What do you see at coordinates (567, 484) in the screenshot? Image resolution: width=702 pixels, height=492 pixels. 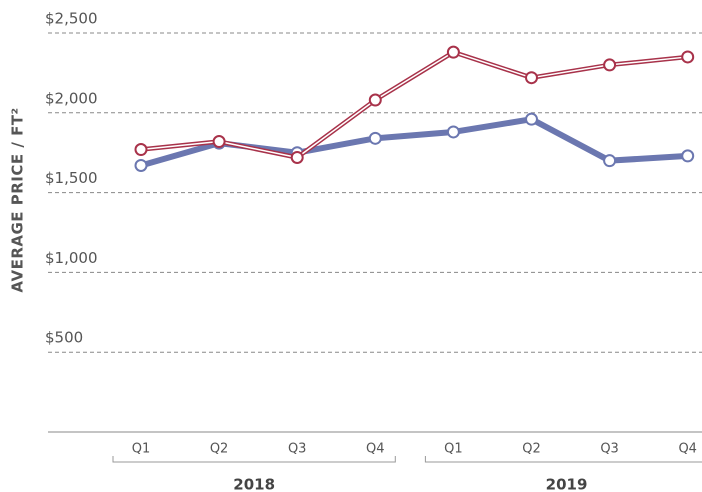 I see `group-label: 2019` at bounding box center [567, 484].